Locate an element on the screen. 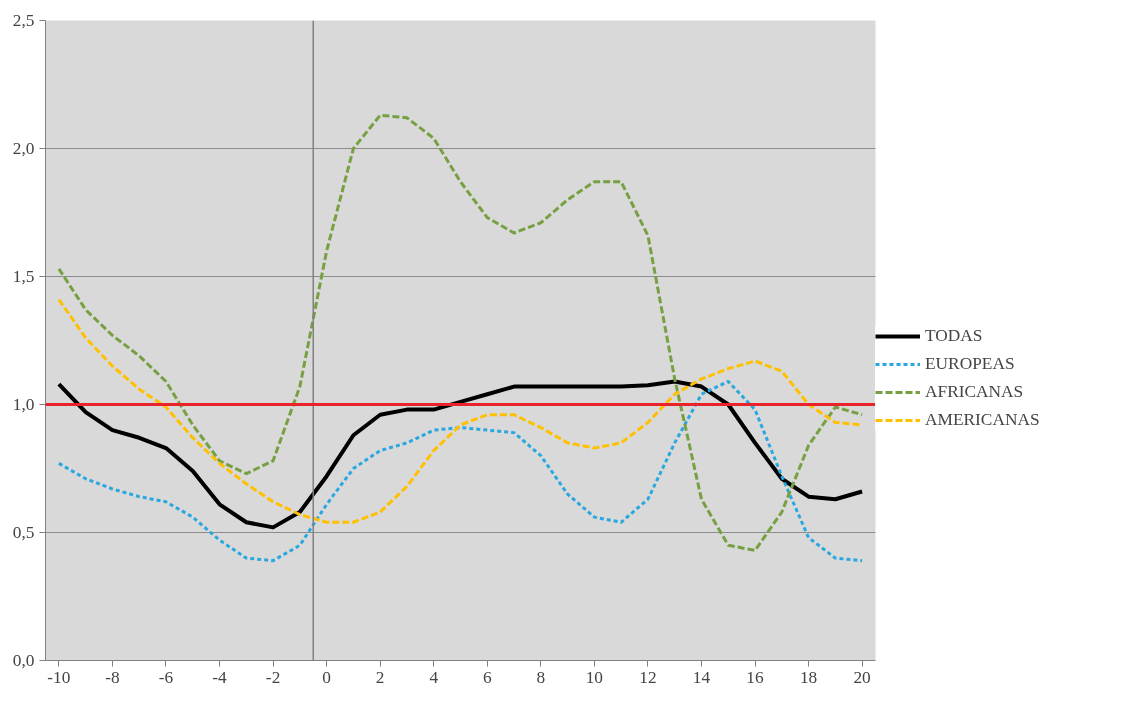 The image size is (1132, 715). x-tick-label: 2 is located at coordinates (380, 677).